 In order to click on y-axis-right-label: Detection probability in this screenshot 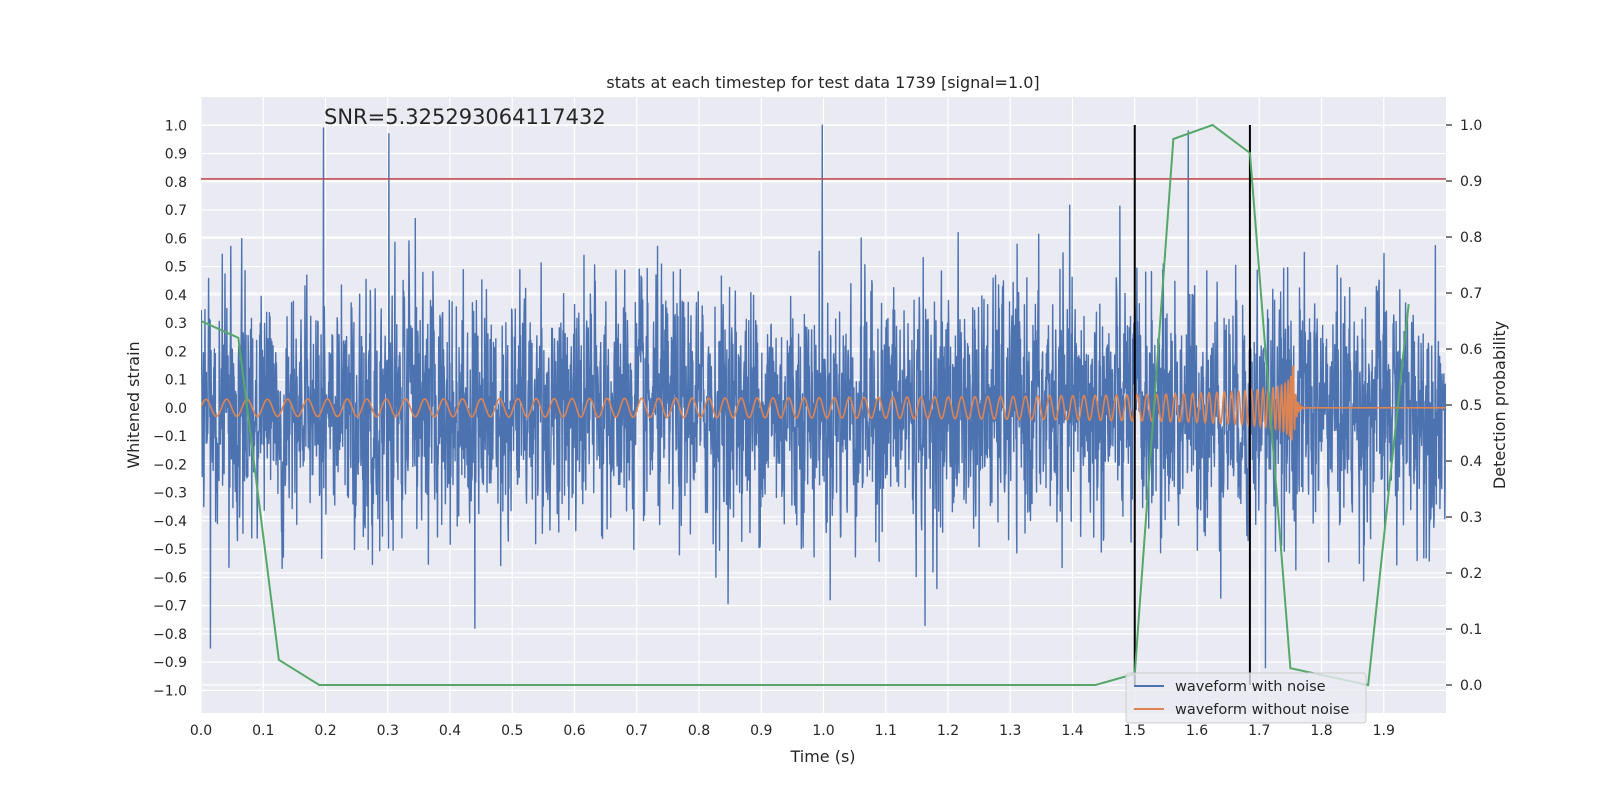, I will do `click(1499, 405)`.